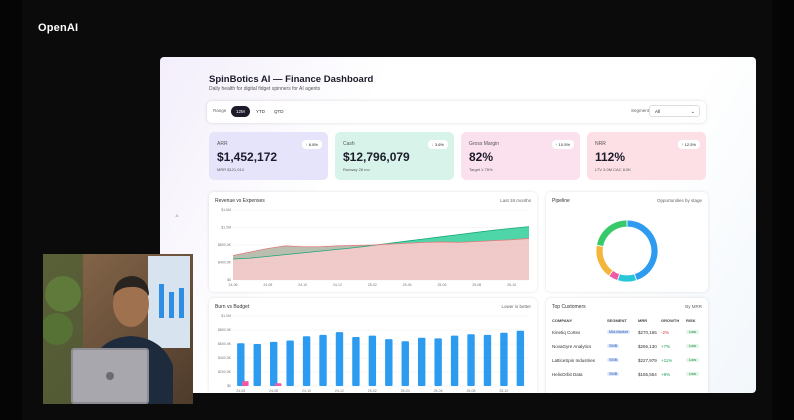  I want to click on cell-growth: +7%, so click(666, 346).